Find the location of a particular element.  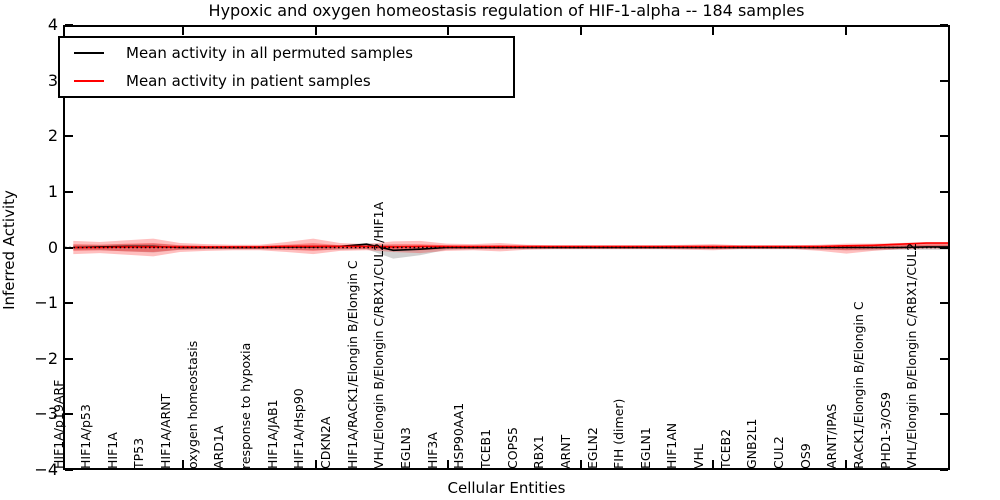

x-category-label: VHL/Elongin B/Elongin C/RBX1/CUL2 is located at coordinates (912, 355).